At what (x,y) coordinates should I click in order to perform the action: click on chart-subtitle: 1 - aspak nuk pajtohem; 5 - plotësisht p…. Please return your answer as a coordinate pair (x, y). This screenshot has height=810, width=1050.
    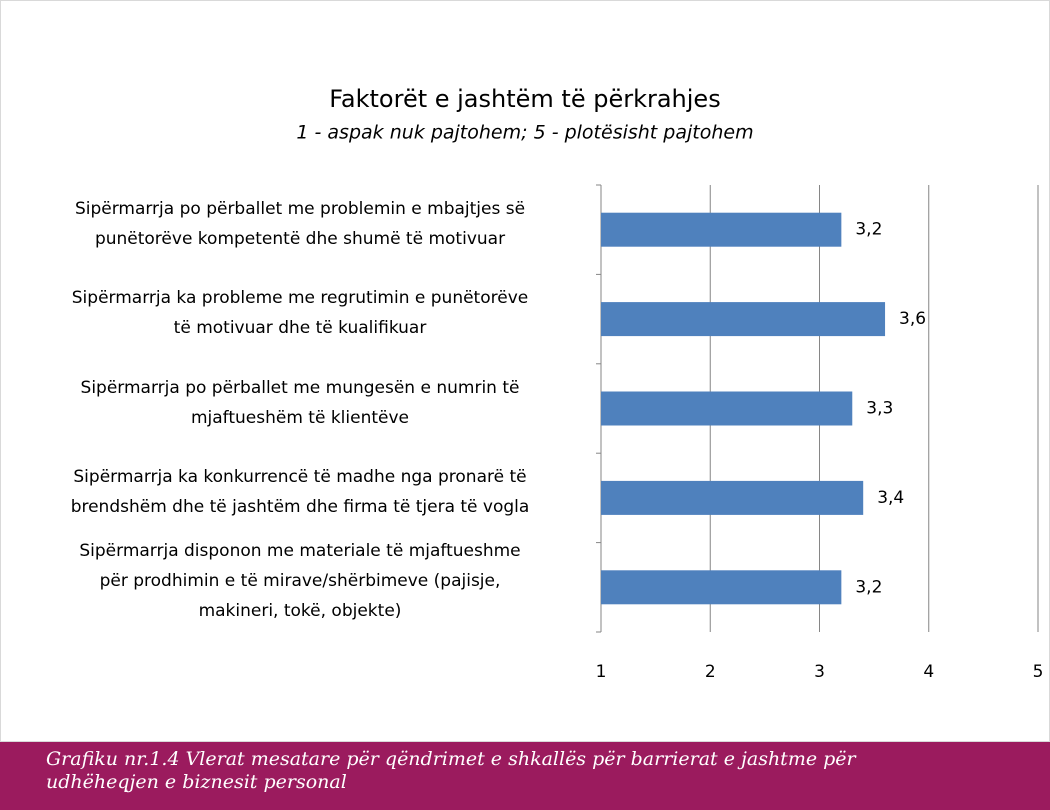
    Looking at the image, I should click on (524, 133).